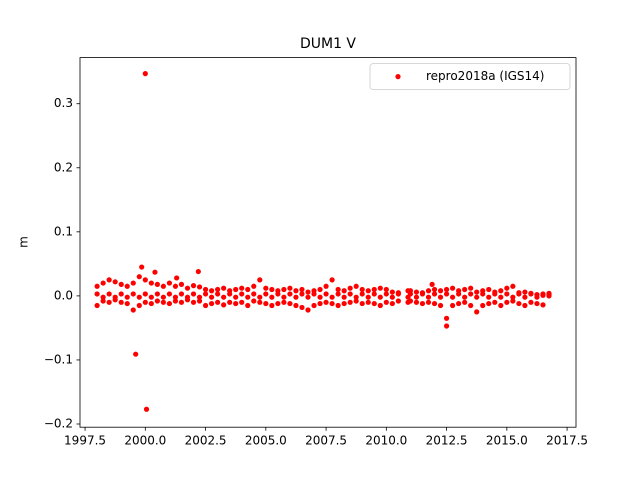 The width and height of the screenshot is (640, 480). Describe the element at coordinates (328, 44) in the screenshot. I see `chart-title: DUM1 V` at that location.